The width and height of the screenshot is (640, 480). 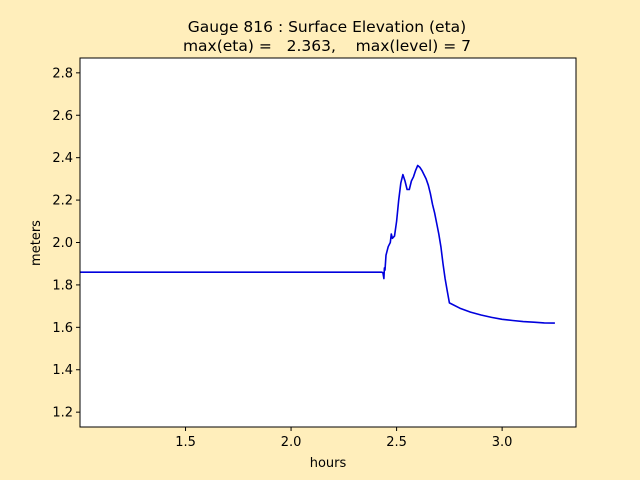 What do you see at coordinates (62, 328) in the screenshot?
I see `y-tick-label: 1.6` at bounding box center [62, 328].